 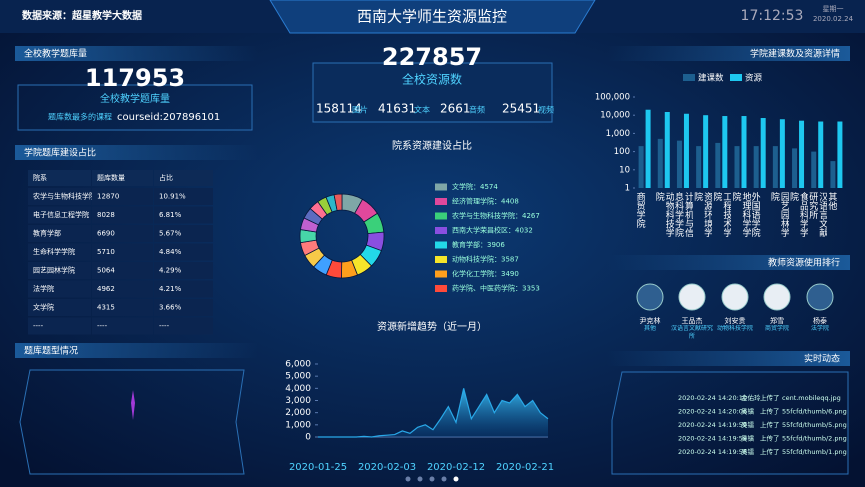 I want to click on table-cell-text: 4.21%, so click(x=170, y=289).